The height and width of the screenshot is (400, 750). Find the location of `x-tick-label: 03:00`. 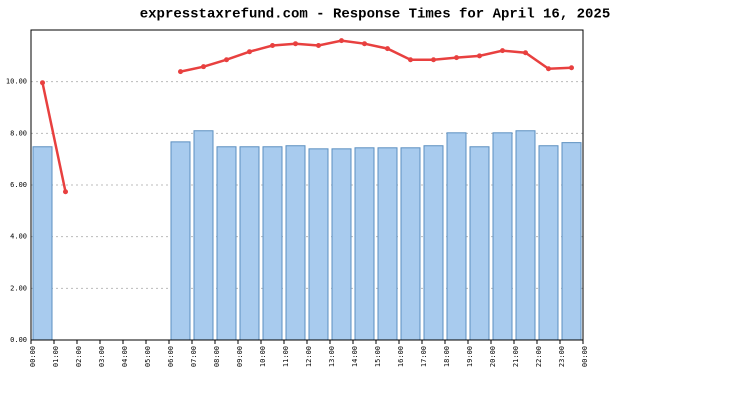

x-tick-label: 03:00 is located at coordinates (102, 356).